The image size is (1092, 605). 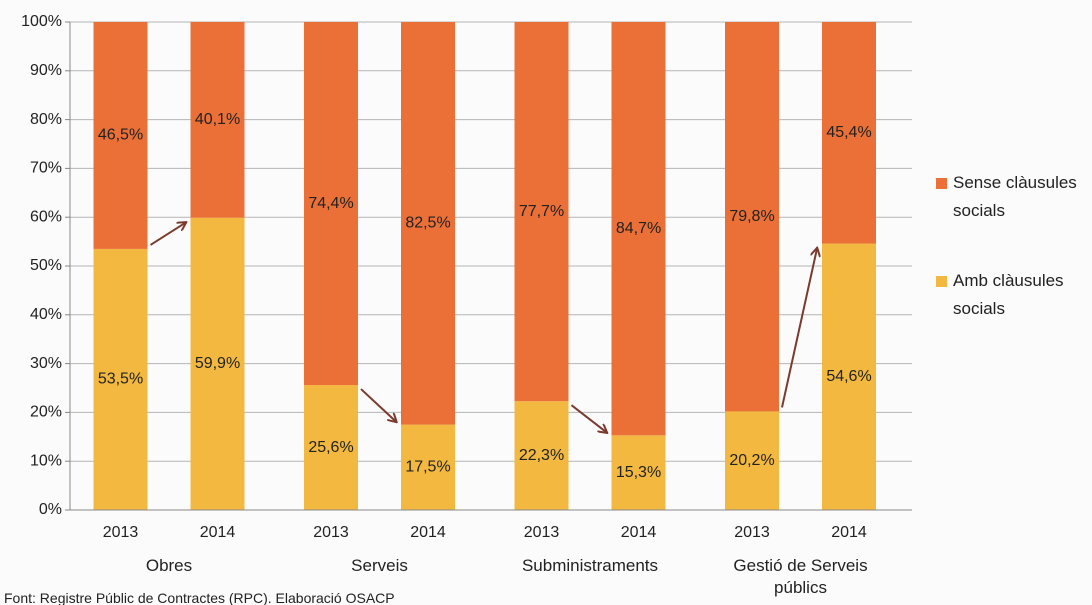 I want to click on group-label: Obres, so click(x=169, y=565).